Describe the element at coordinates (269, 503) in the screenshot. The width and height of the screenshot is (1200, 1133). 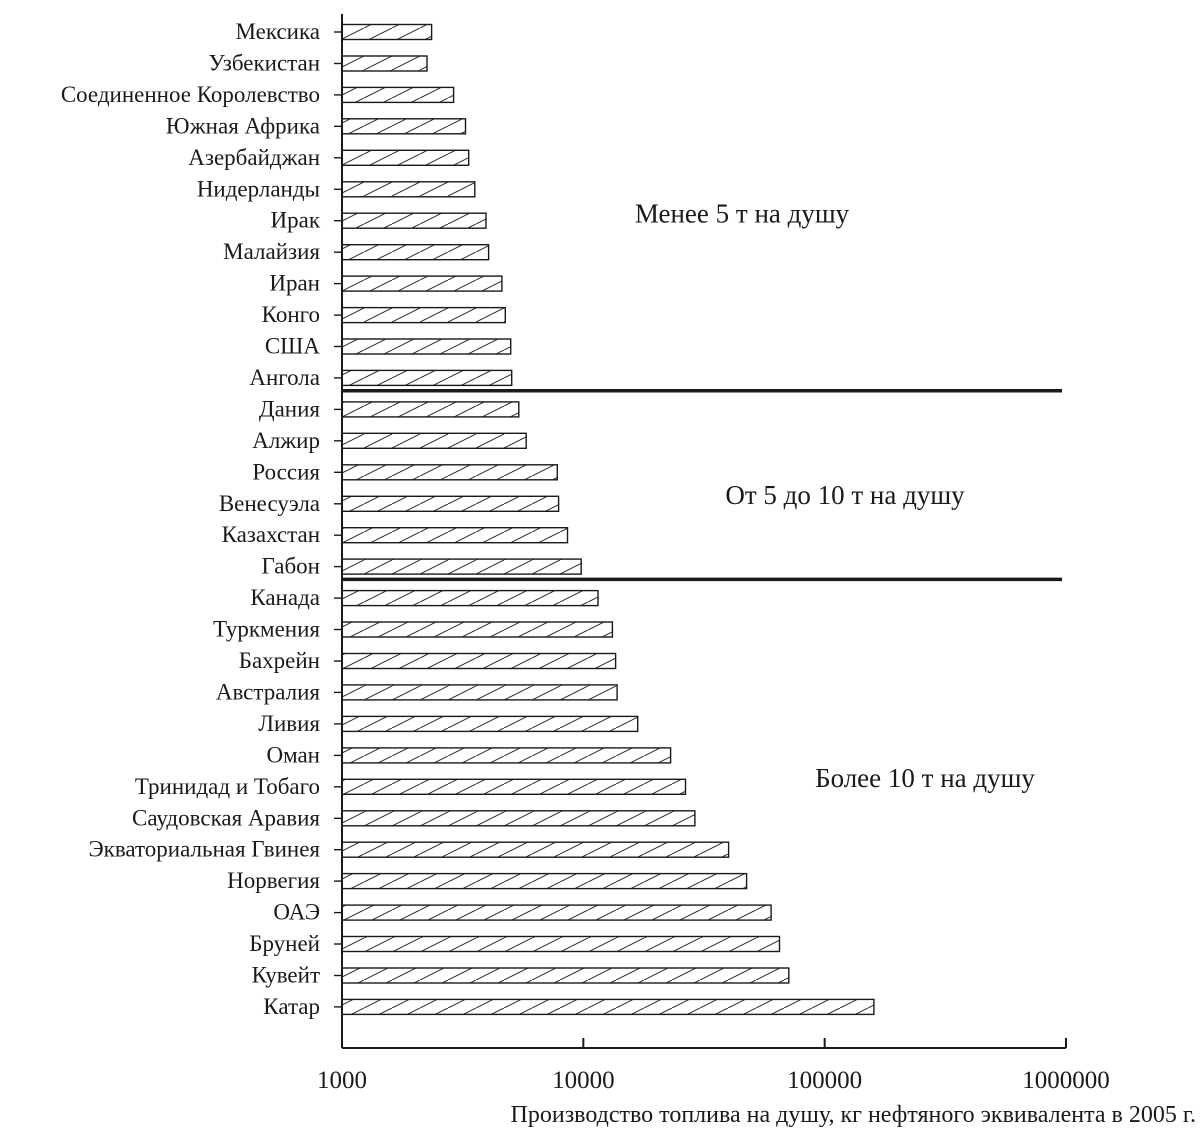
I see `category-label: Венесуэла` at that location.